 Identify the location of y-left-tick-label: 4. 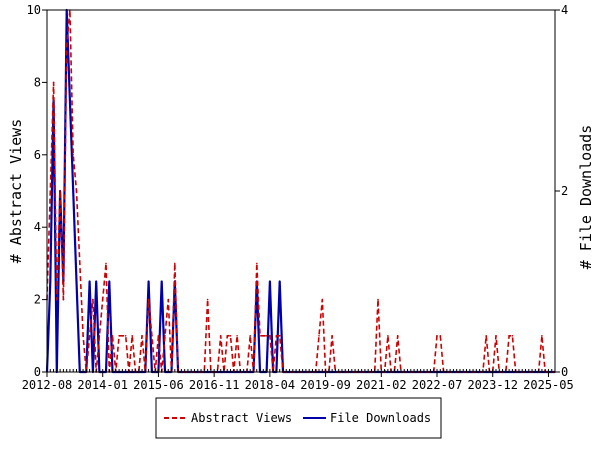
(37, 227).